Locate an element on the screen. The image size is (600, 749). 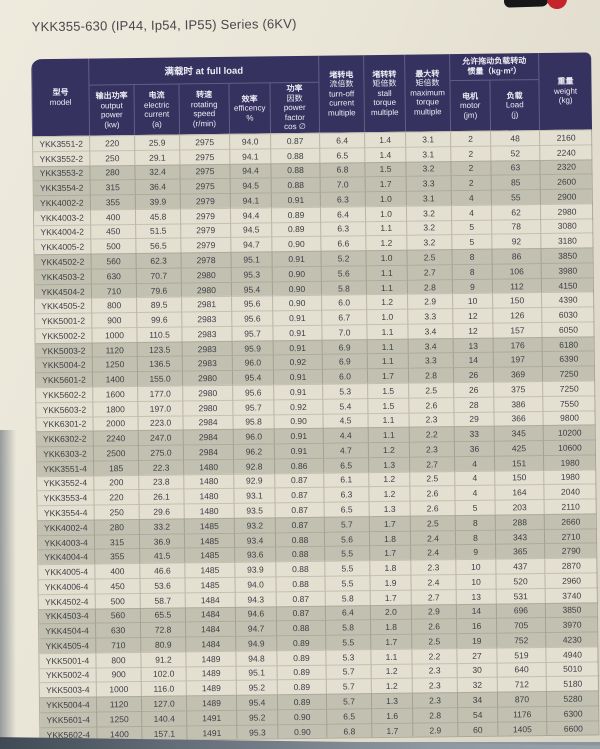
cell-inertia-motor: 5 is located at coordinates (474, 507).